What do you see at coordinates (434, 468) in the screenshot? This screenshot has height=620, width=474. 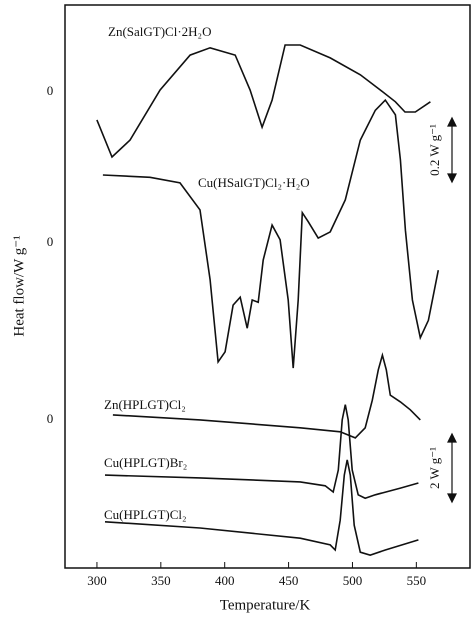 I see `scale-label: 2 W g⁻¹` at bounding box center [434, 468].